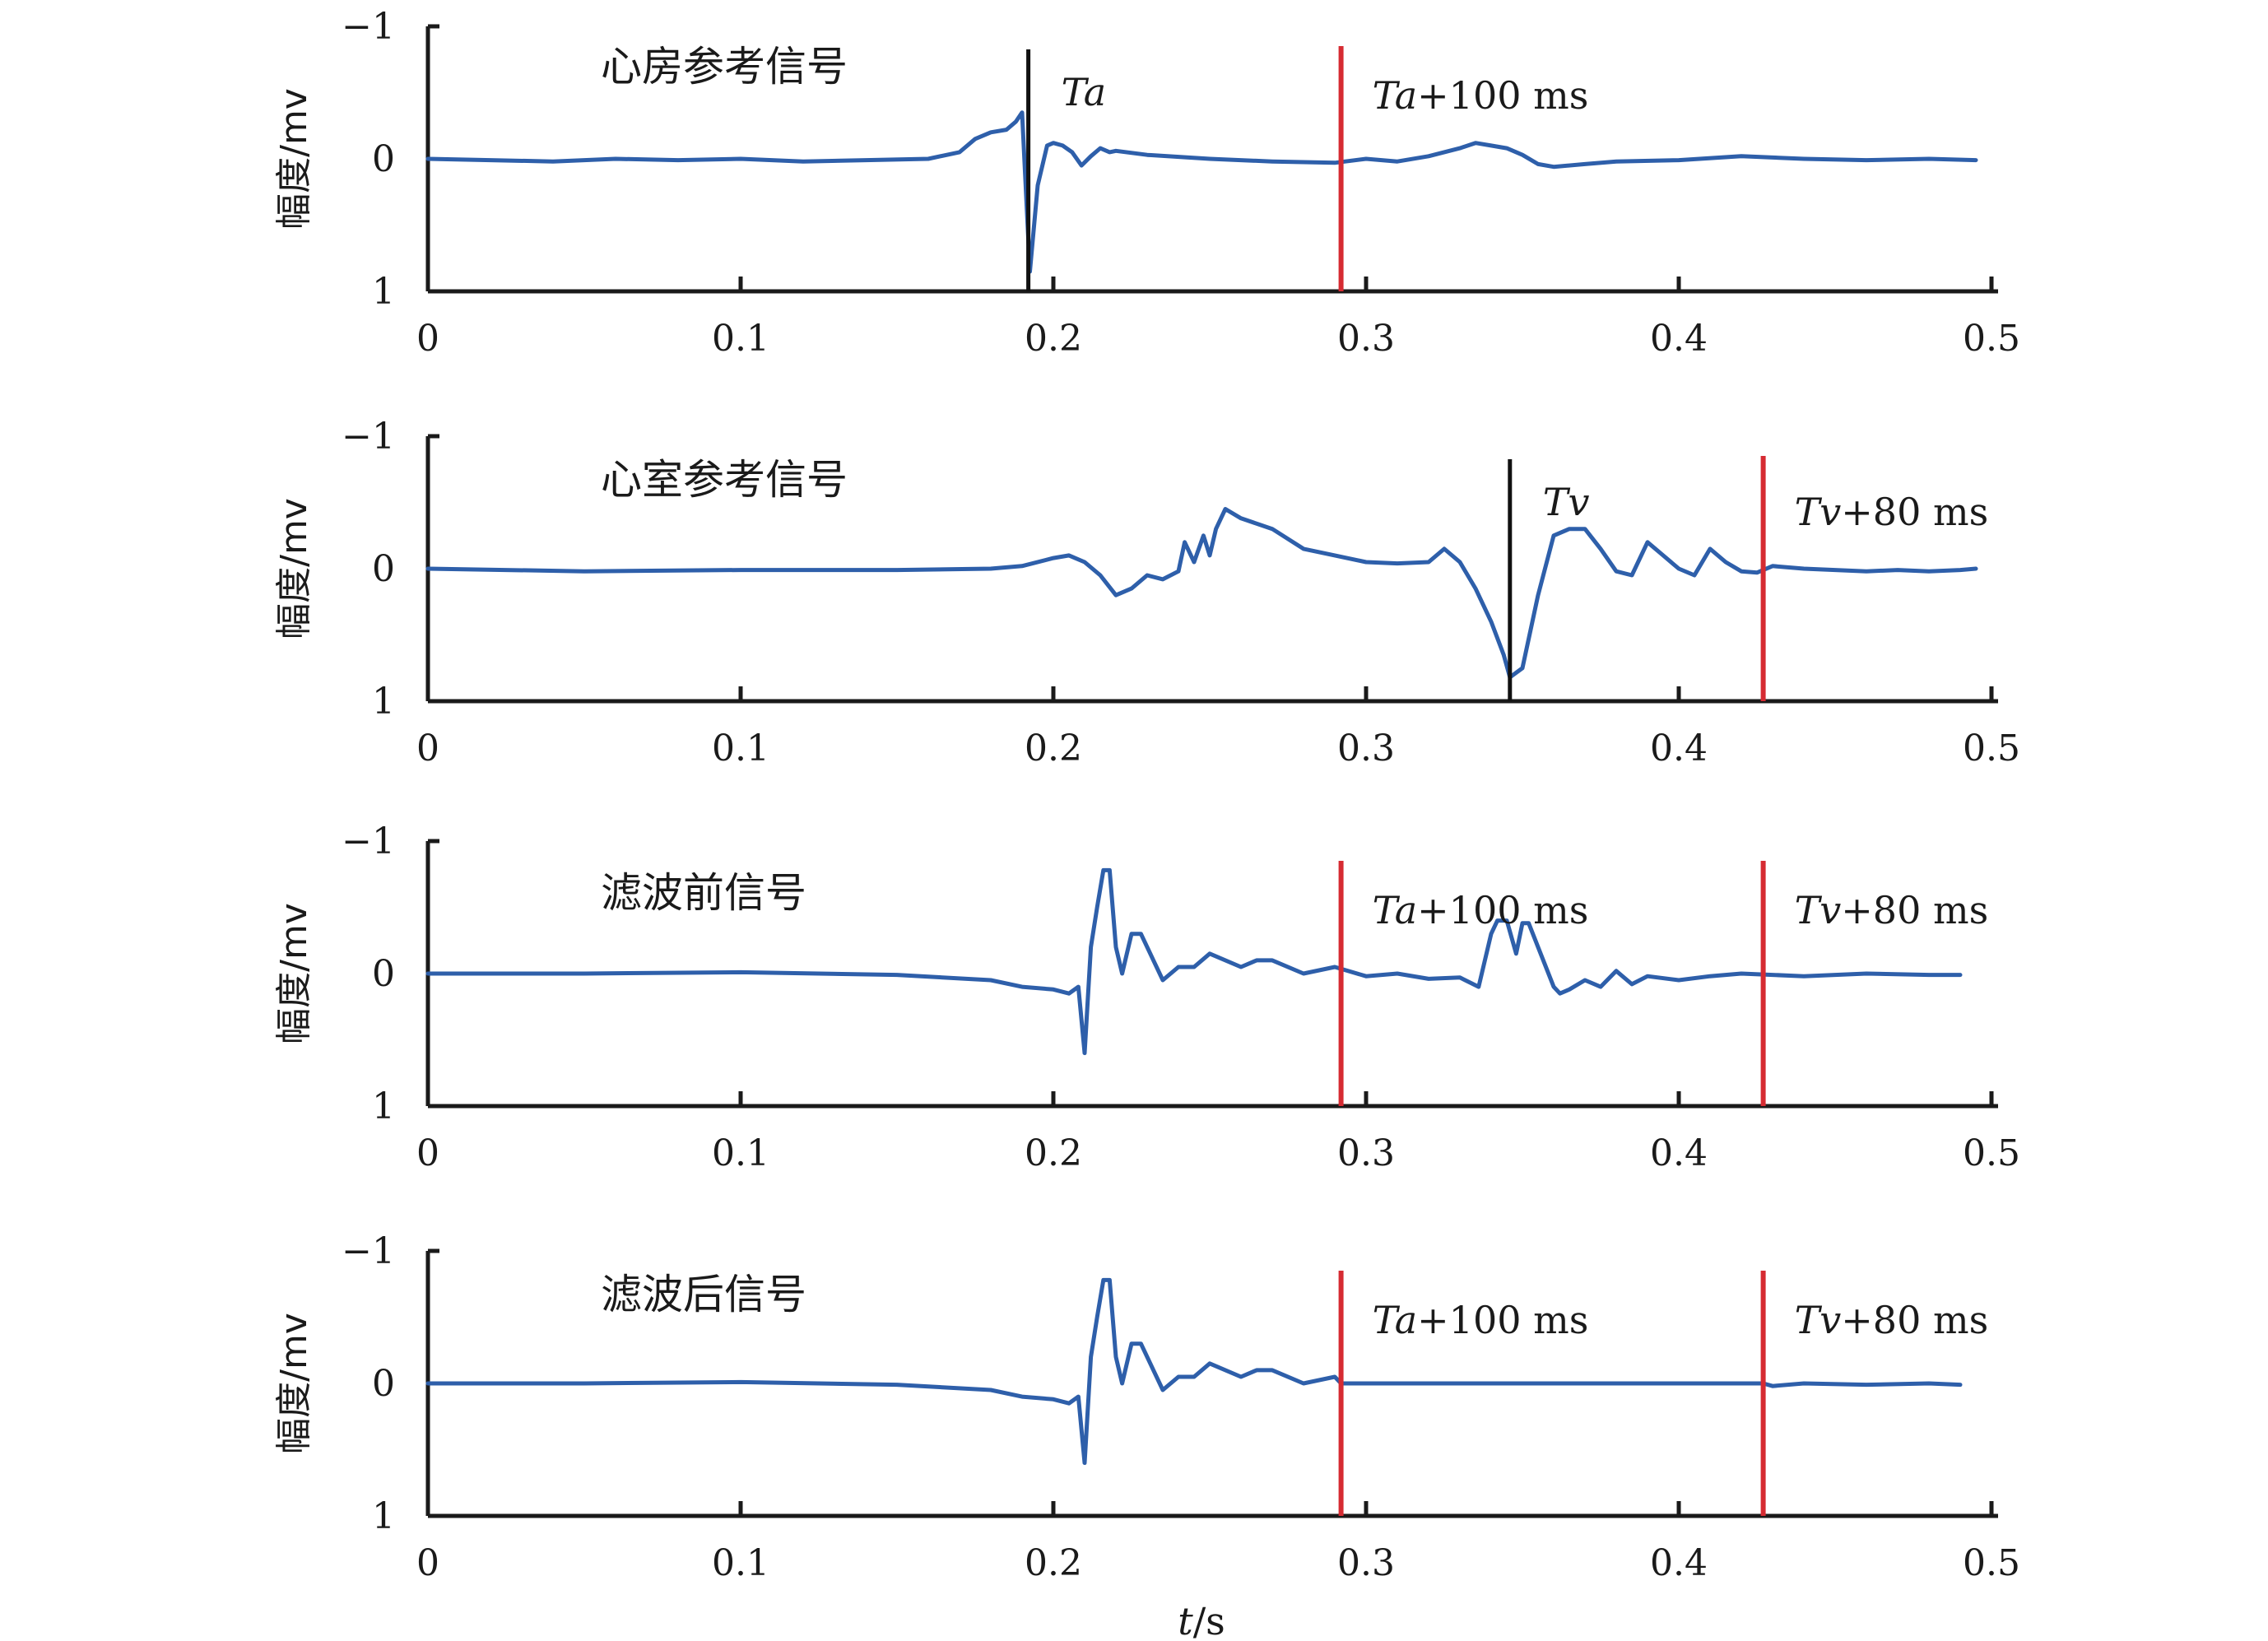 This screenshot has width=2268, height=1641. Describe the element at coordinates (703, 893) in the screenshot. I see `panel-title: 滤波前信号` at that location.